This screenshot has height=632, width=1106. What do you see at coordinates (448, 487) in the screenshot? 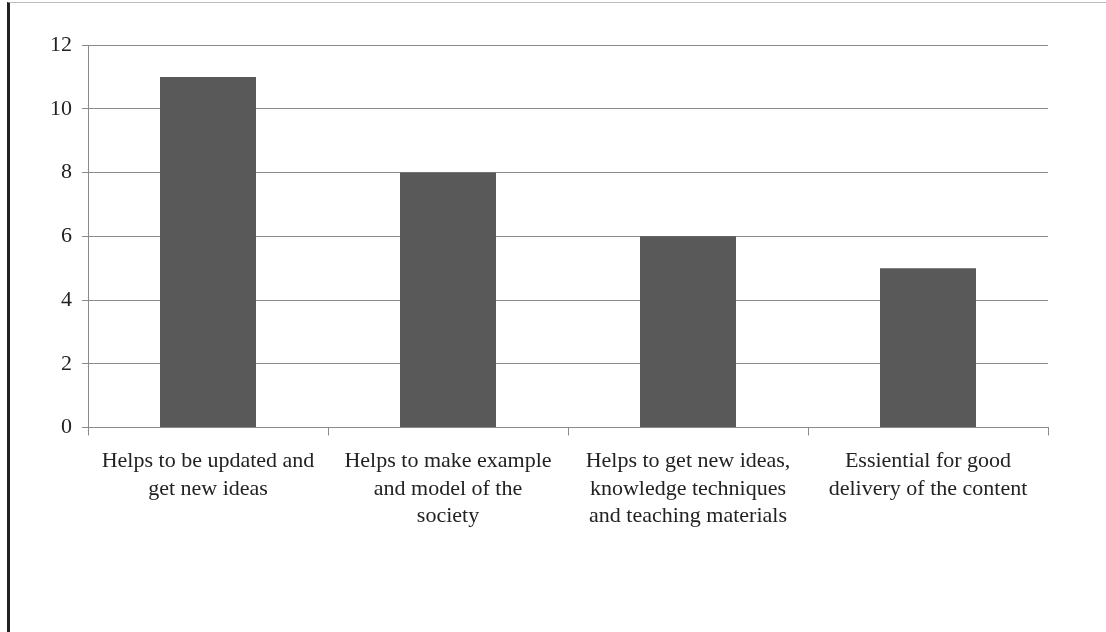
I see `x-tick-label: Helps to make example and model of the society` at bounding box center [448, 487].